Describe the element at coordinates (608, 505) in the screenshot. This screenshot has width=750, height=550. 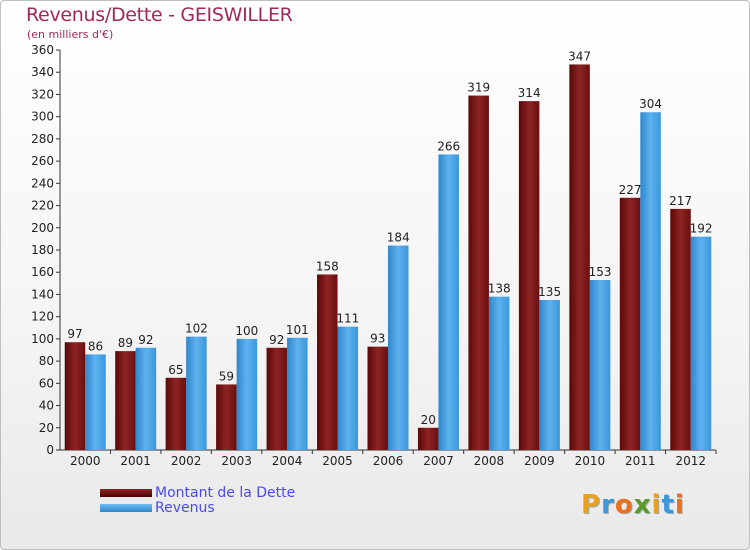
I see `logo-letter: r` at that location.